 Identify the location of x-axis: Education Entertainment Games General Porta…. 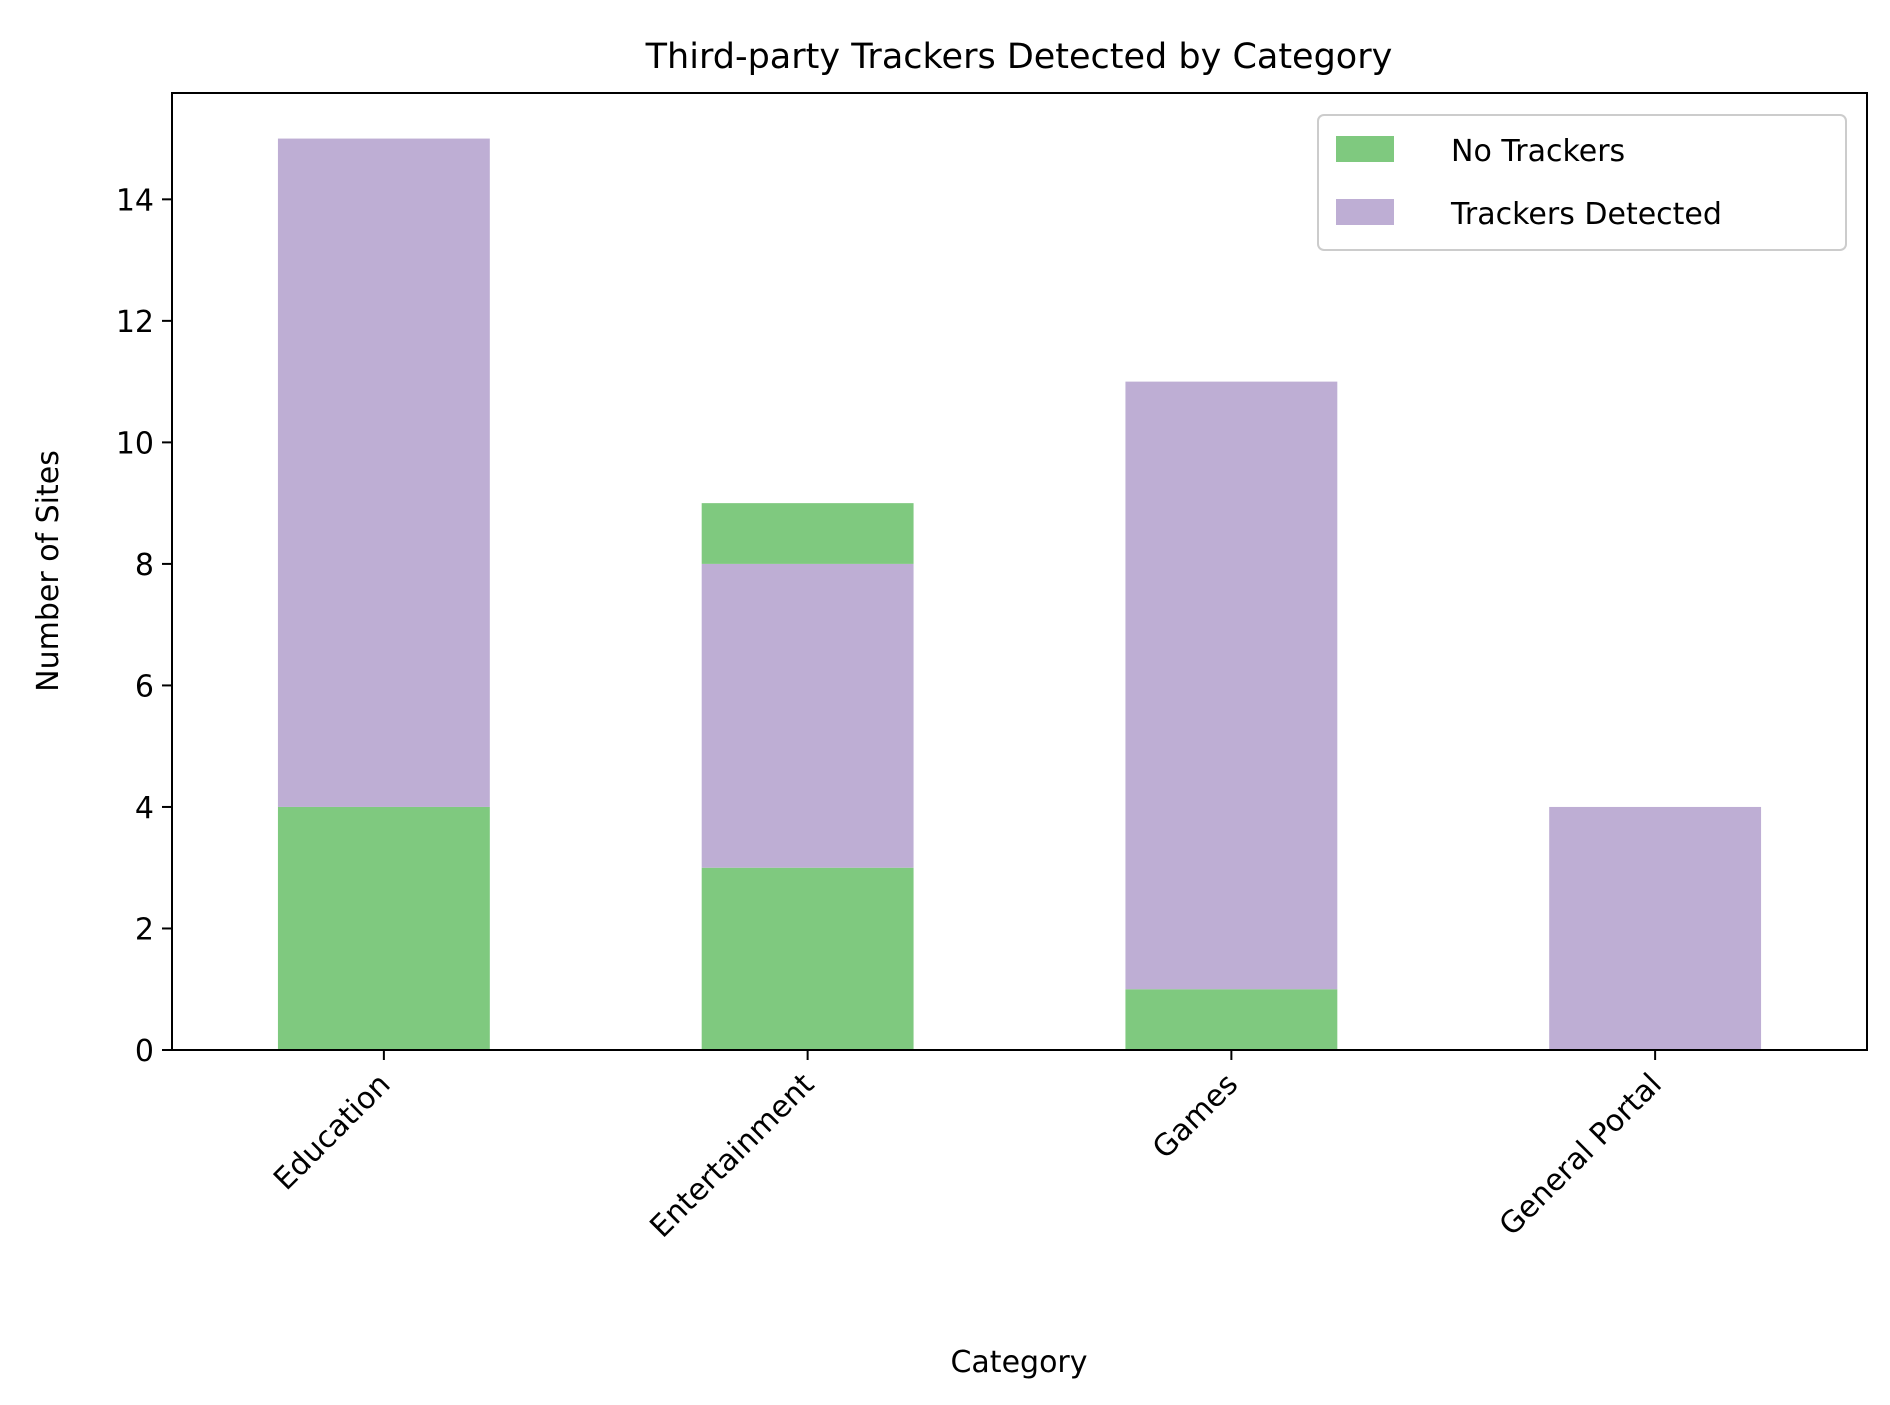
(968, 1147).